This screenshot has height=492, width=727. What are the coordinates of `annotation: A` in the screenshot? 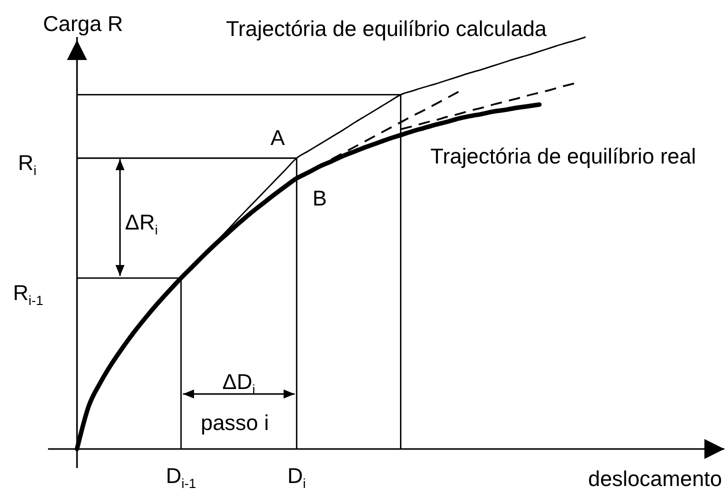 It's located at (278, 138).